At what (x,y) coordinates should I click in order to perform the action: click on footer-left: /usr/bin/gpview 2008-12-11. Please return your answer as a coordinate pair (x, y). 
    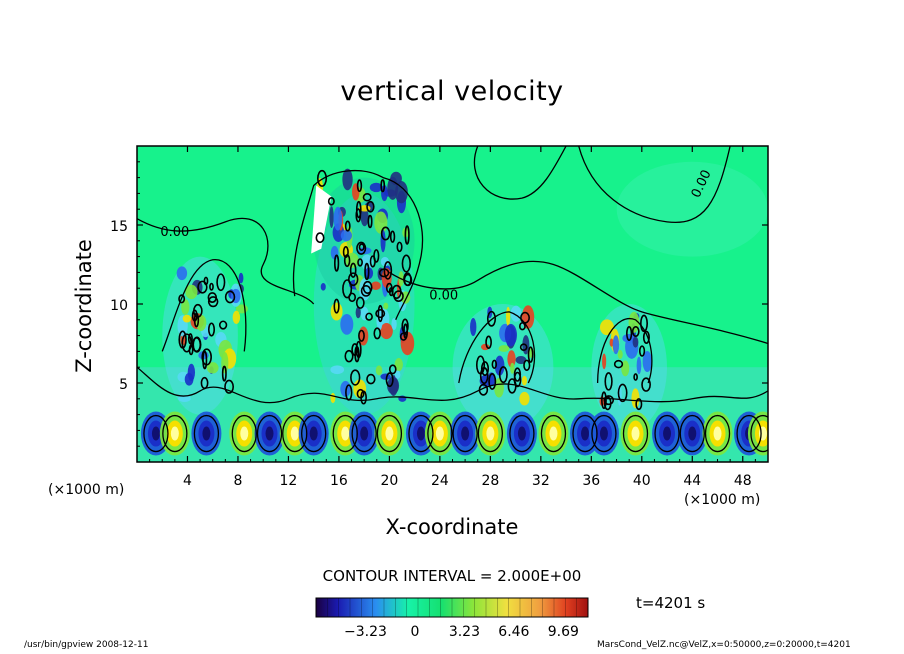
    Looking at the image, I should click on (86, 645).